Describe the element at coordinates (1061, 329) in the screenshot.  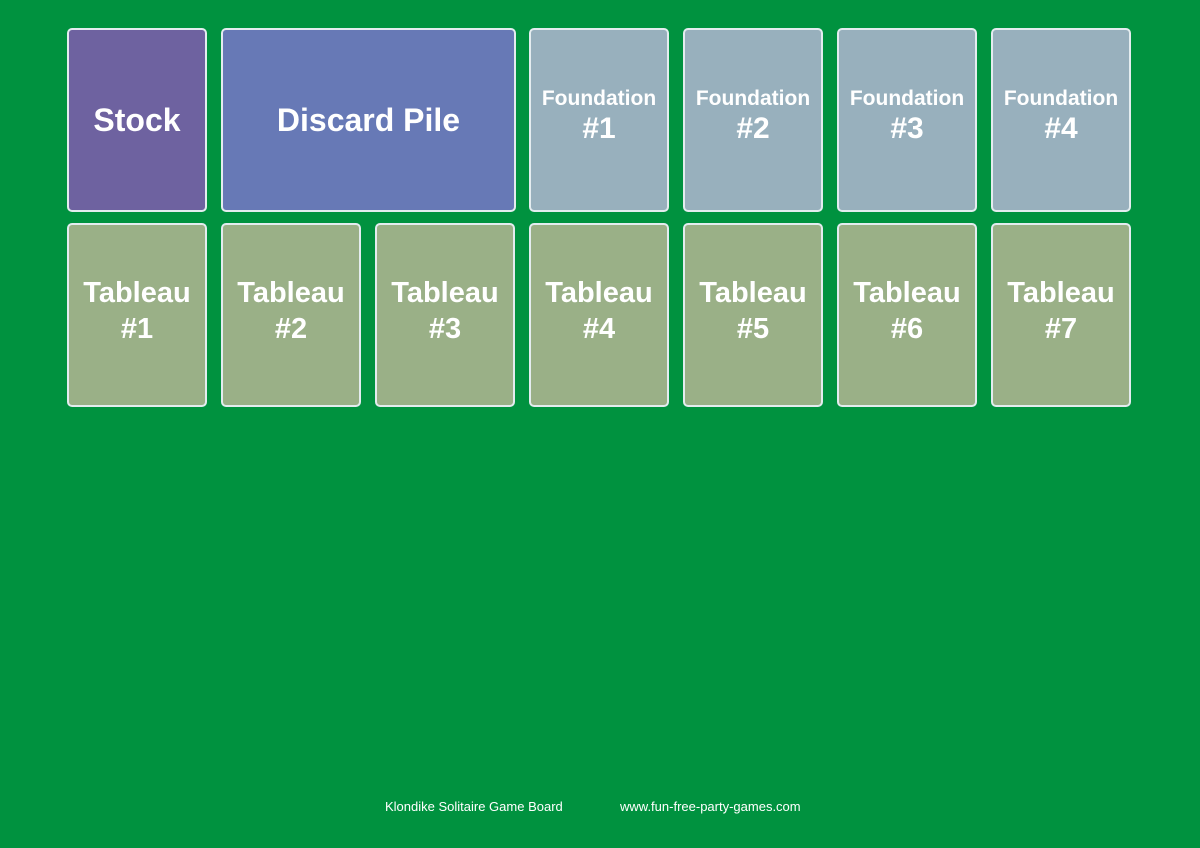
I see `tableau-number: #7` at that location.